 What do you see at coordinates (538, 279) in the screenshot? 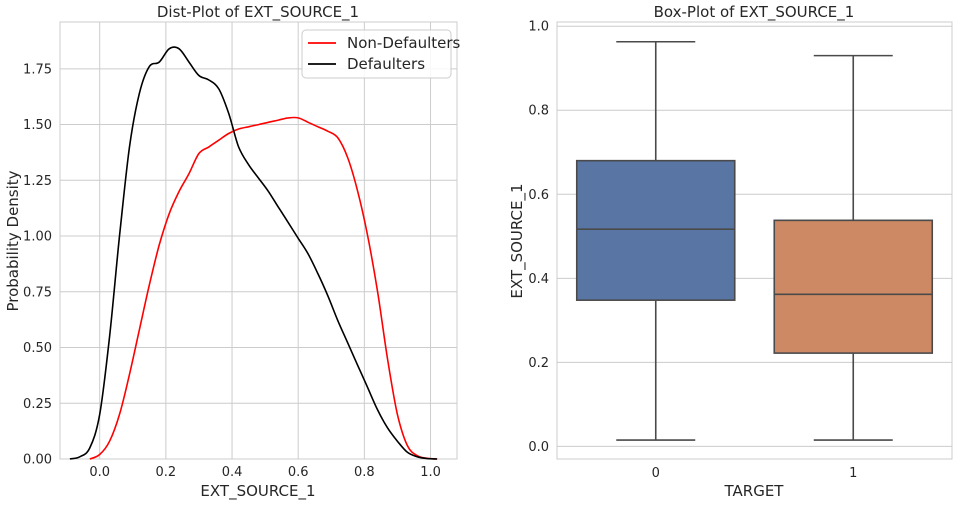
I see `y-tick-label: 0.4` at bounding box center [538, 279].